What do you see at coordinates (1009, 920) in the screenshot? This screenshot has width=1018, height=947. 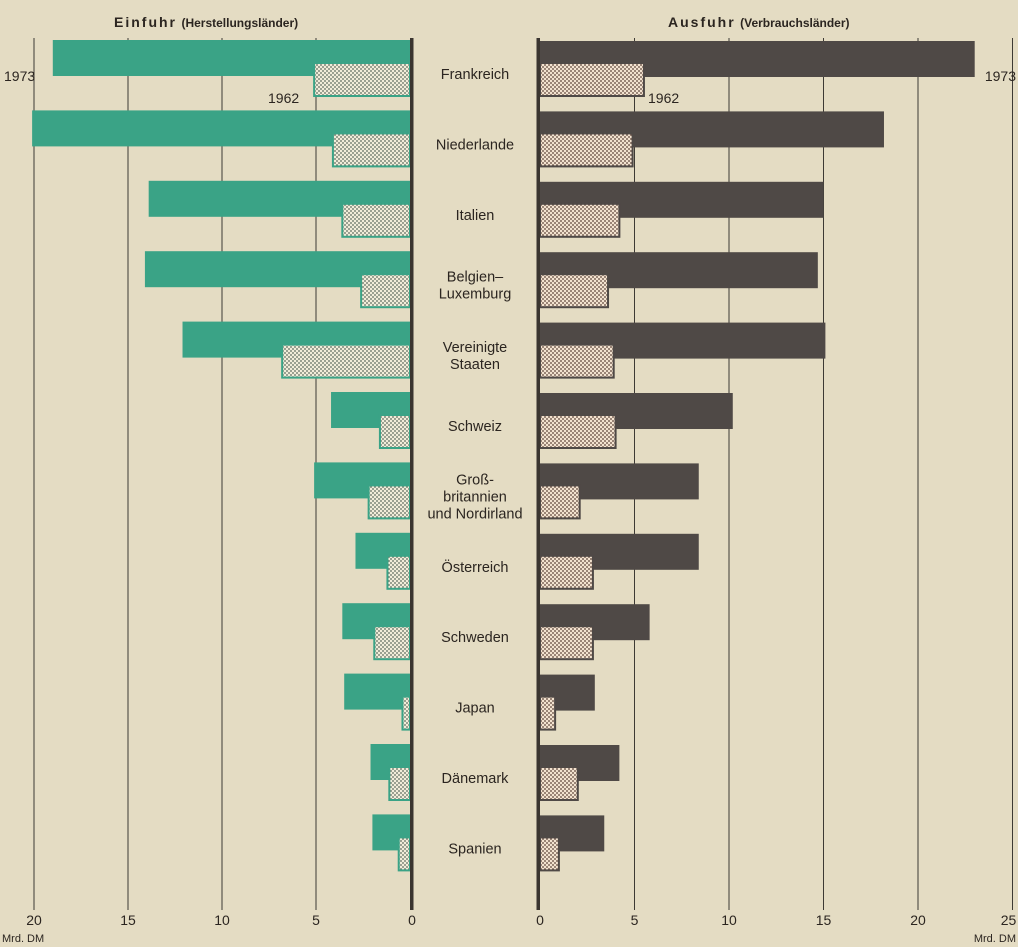 I see `tick-label-right: 25` at bounding box center [1009, 920].